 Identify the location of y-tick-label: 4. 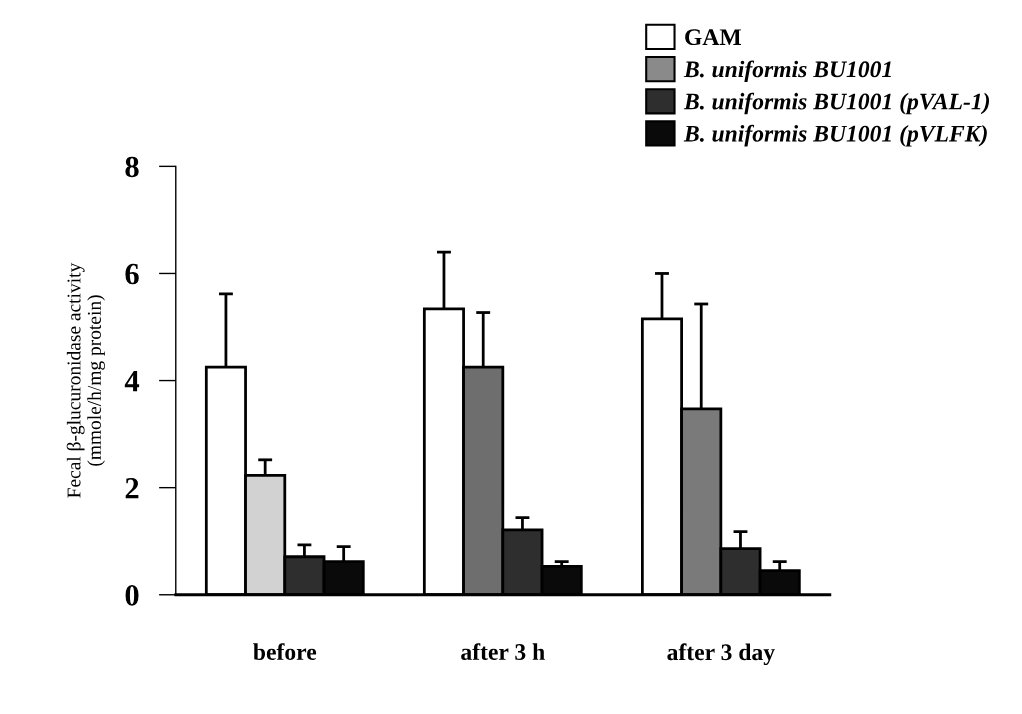
(132, 381).